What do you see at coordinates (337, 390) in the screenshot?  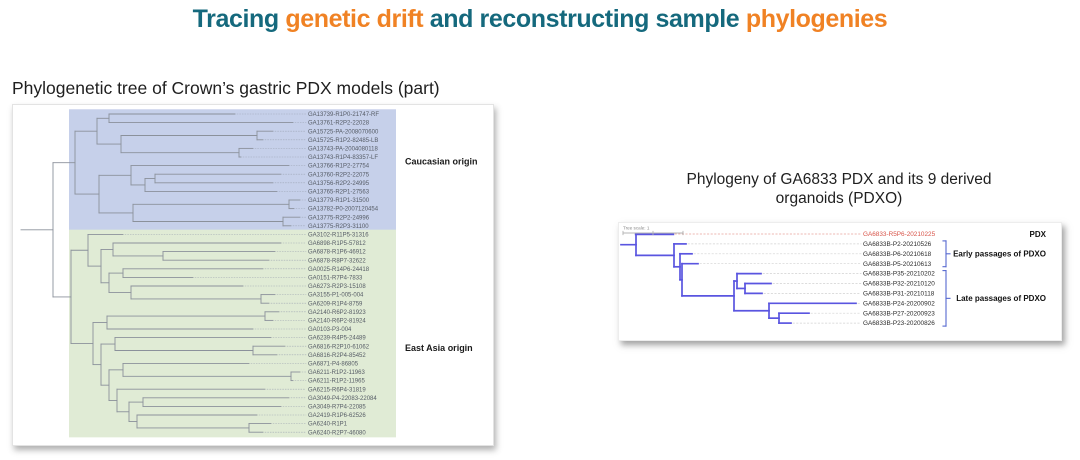 I see `leaf-label: GA6215-R6P4-31819` at bounding box center [337, 390].